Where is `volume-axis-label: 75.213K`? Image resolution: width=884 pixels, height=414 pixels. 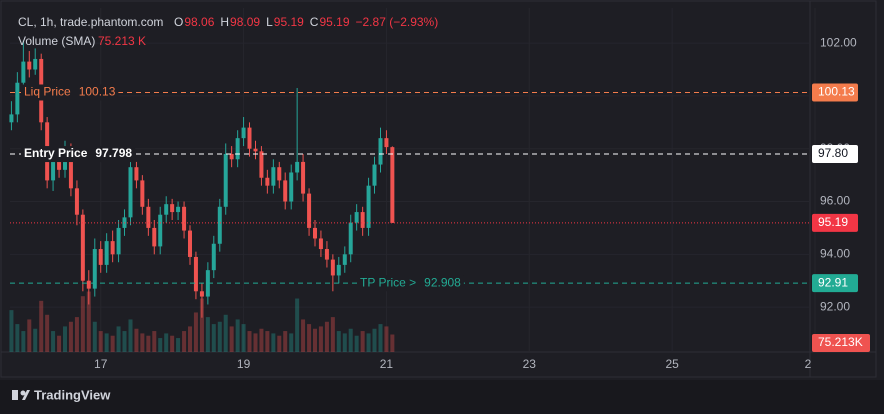
volume-axis-label: 75.213K is located at coordinates (840, 342).